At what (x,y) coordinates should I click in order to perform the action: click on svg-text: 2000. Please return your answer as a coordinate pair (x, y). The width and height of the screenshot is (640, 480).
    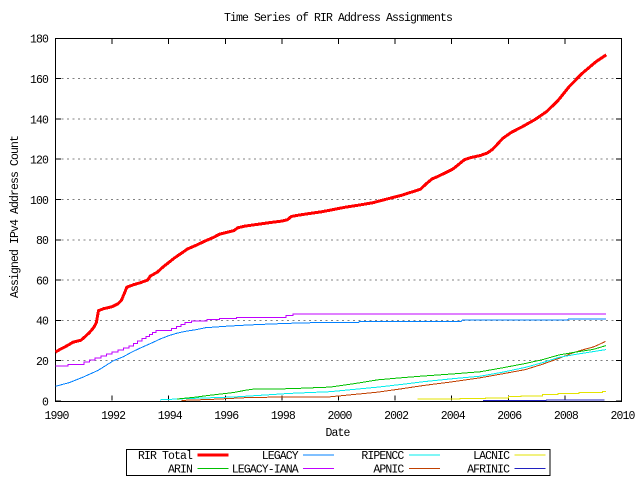
    Looking at the image, I should click on (340, 416).